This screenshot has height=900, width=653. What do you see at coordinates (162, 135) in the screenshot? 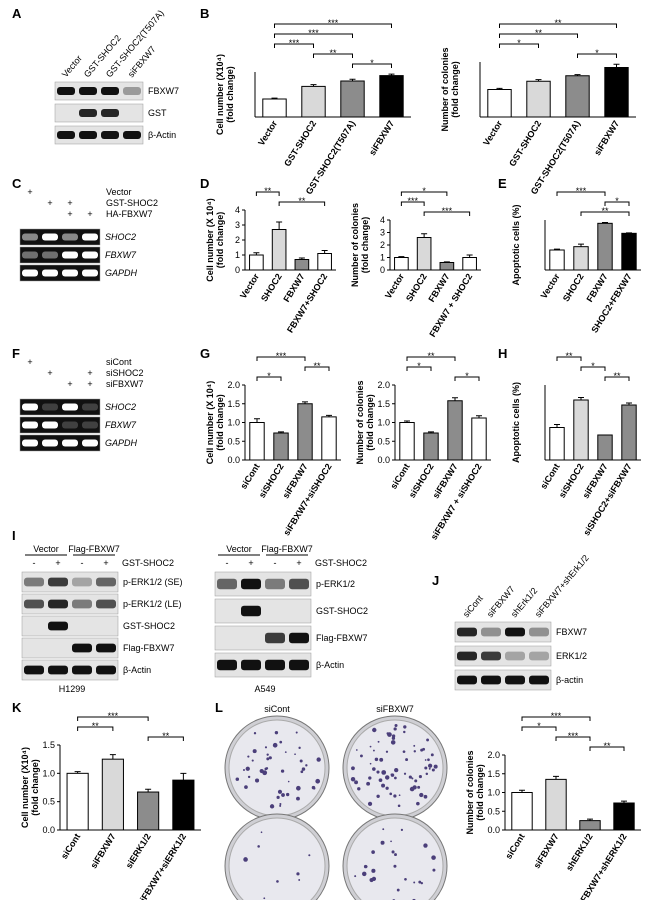
I see `blot-row-label: β-Actin` at bounding box center [162, 135].